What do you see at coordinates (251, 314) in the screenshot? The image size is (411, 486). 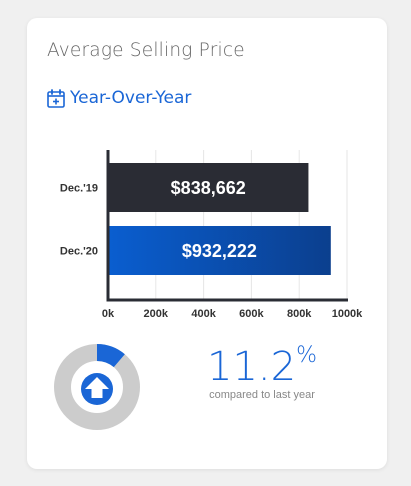 I see `x-tick-label: 600k` at bounding box center [251, 314].